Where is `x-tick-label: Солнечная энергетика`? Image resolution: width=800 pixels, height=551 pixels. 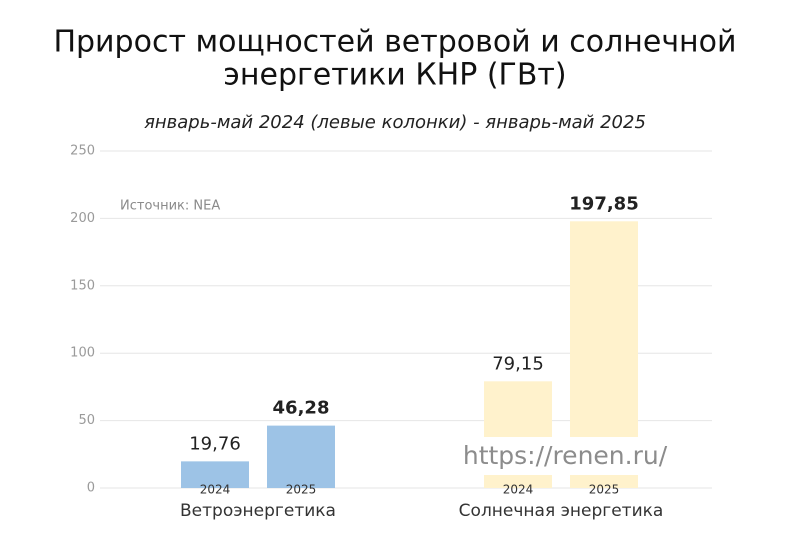
x-tick-label: Солнечная энергетика is located at coordinates (561, 511).